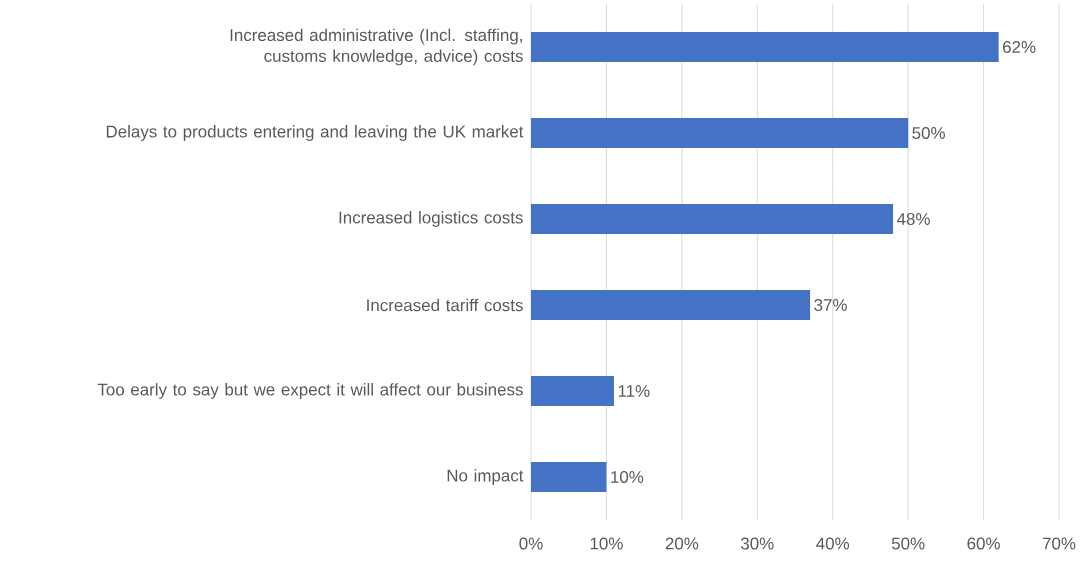 The height and width of the screenshot is (563, 1080). I want to click on y-tick-label: Increased logistics costs, so click(431, 219).